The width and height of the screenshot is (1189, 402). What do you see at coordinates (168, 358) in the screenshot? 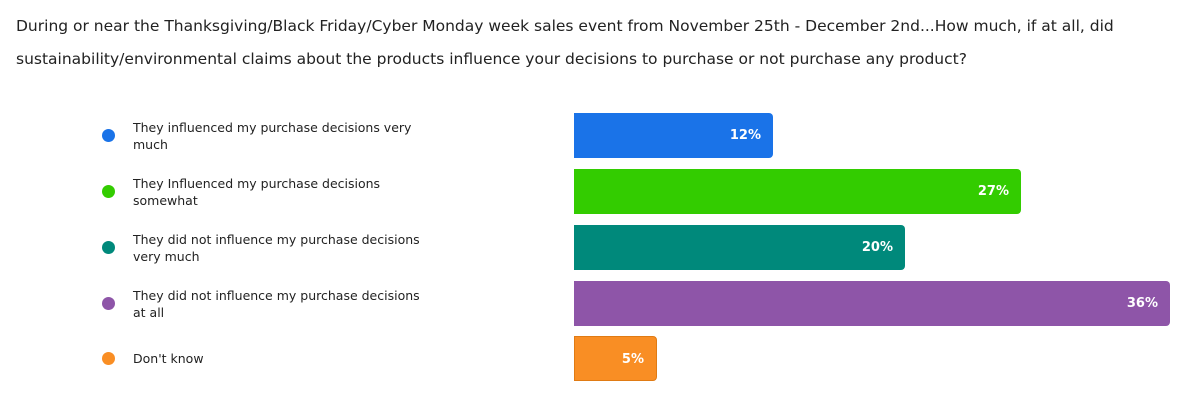
I see `legend-label-dont-know: Don't know` at bounding box center [168, 358].